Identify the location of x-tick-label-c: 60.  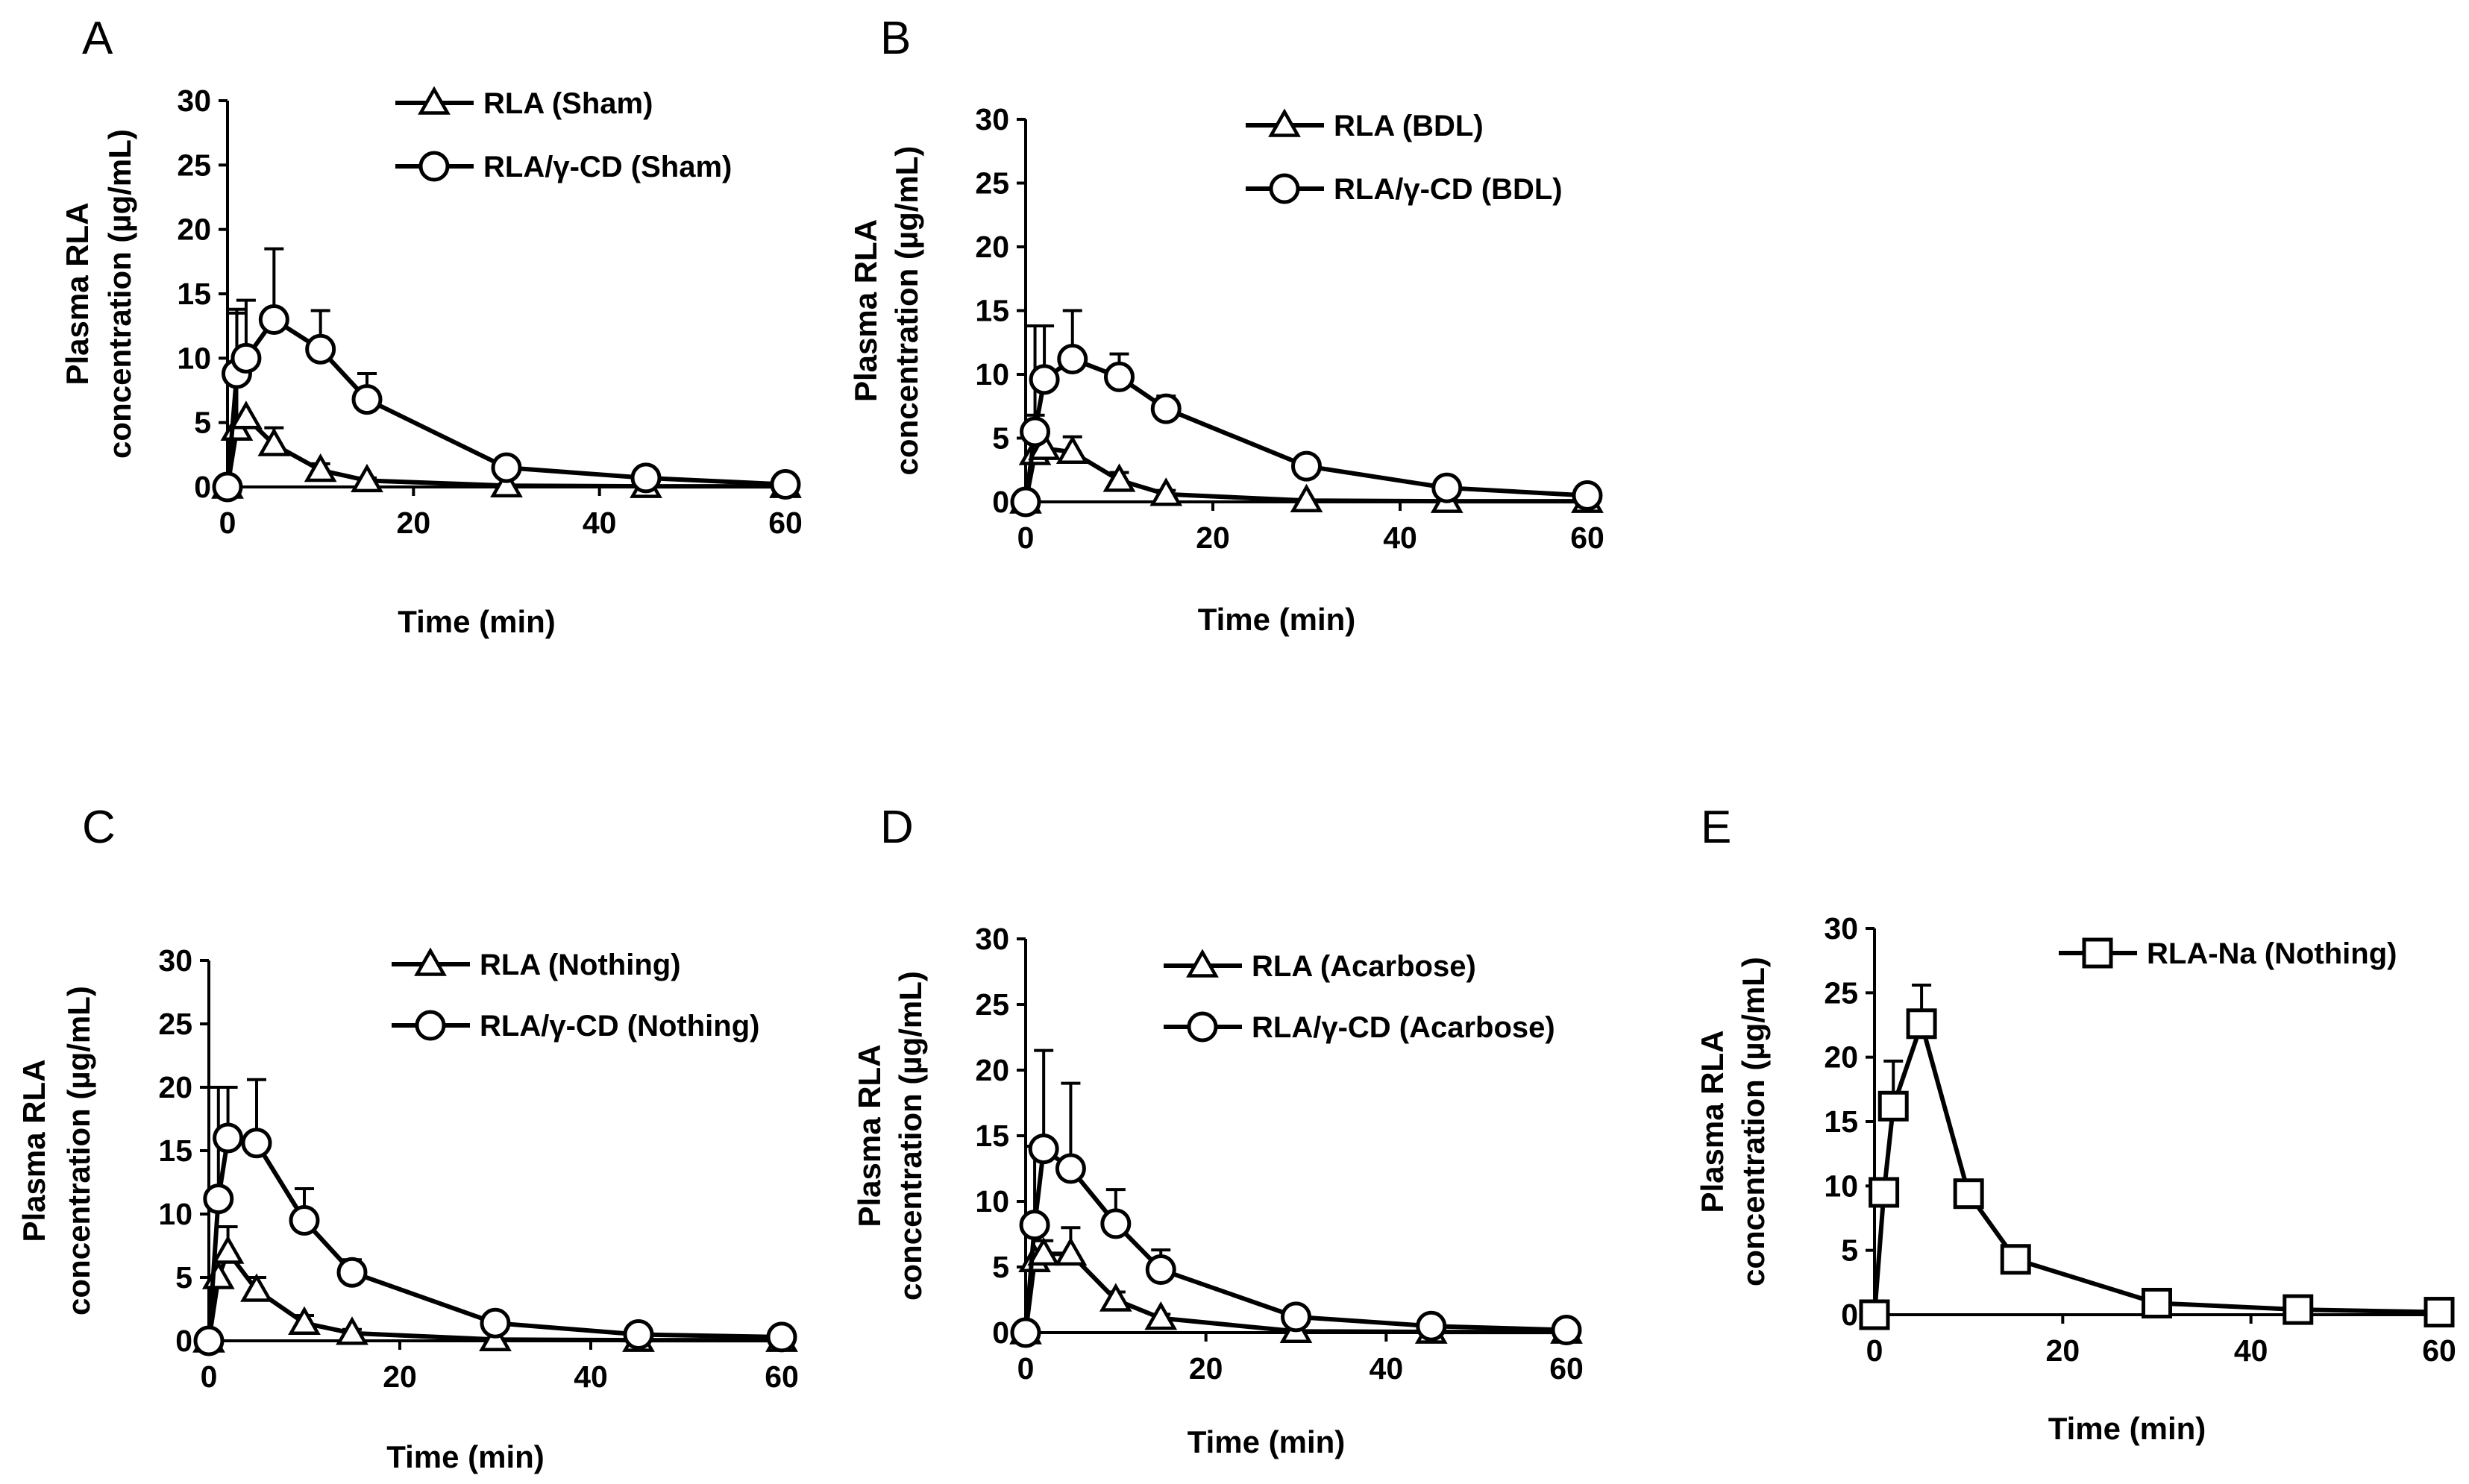
(782, 1376).